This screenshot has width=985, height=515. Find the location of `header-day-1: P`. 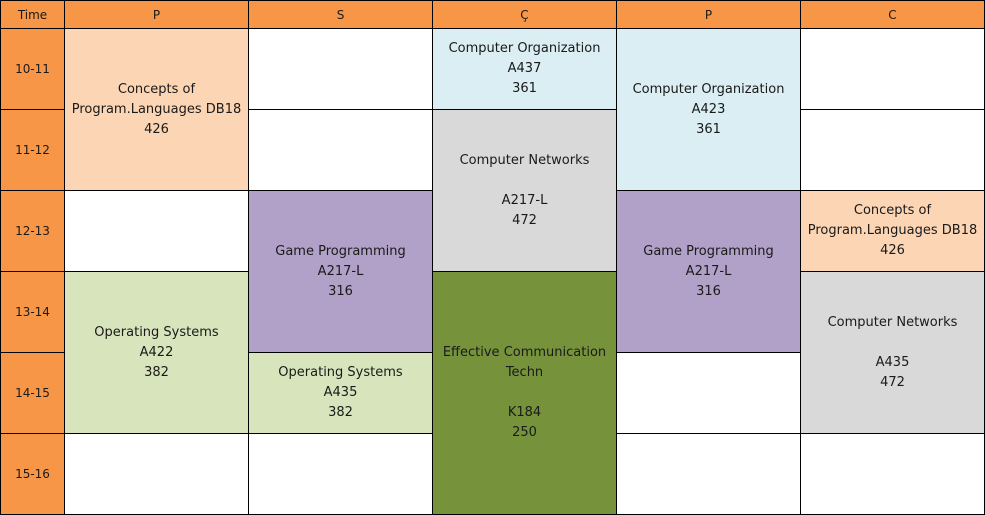

header-day-1: P is located at coordinates (156, 14).